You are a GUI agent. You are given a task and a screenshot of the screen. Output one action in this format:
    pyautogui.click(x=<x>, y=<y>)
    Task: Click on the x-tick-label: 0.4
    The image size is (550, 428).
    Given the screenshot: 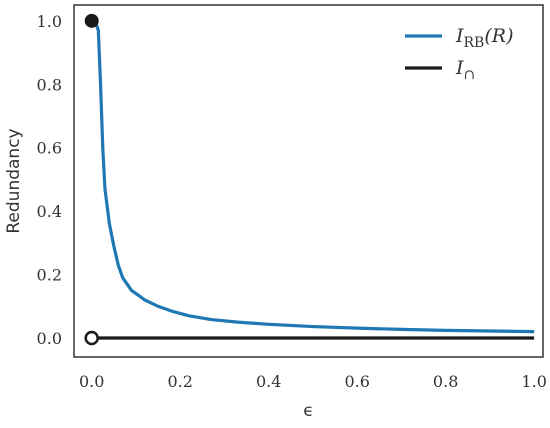 What is the action you would take?
    pyautogui.click(x=268, y=381)
    